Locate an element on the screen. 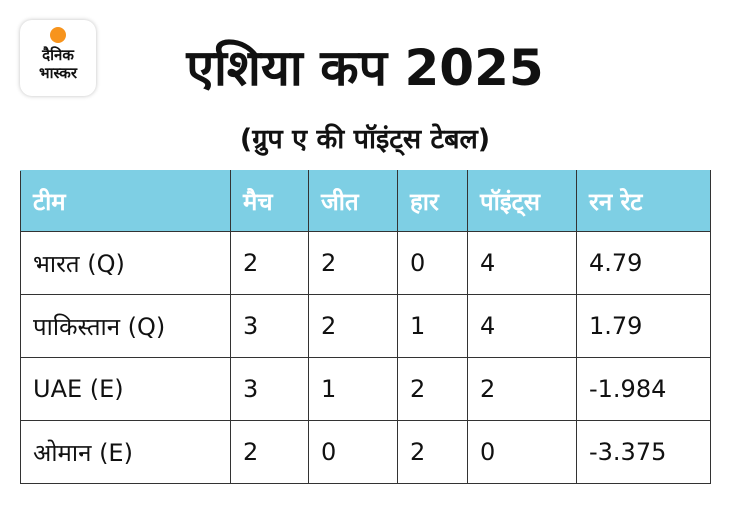 This screenshot has width=730, height=508. table-row: ओमान (E) 2 0 2 0 -3.375 is located at coordinates (365, 452).